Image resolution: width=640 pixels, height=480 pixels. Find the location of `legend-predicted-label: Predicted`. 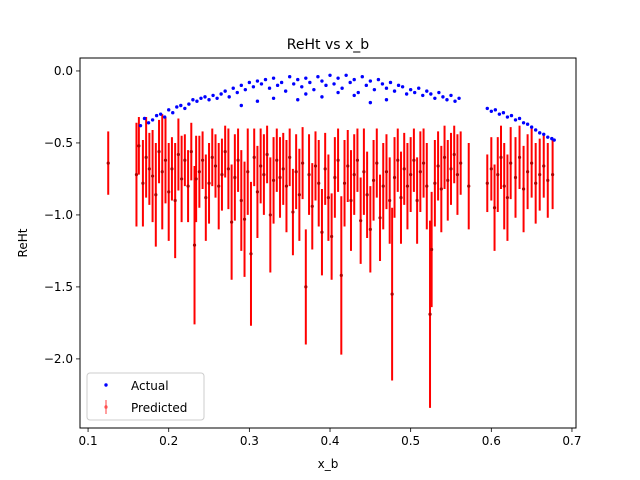

legend-predicted-label: Predicted is located at coordinates (159, 408).